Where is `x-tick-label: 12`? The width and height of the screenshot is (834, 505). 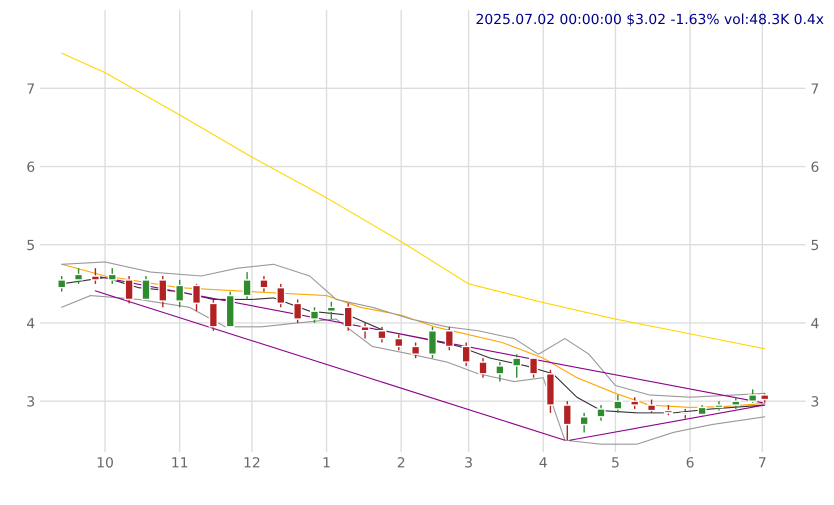 x-tick-label: 12 is located at coordinates (252, 462).